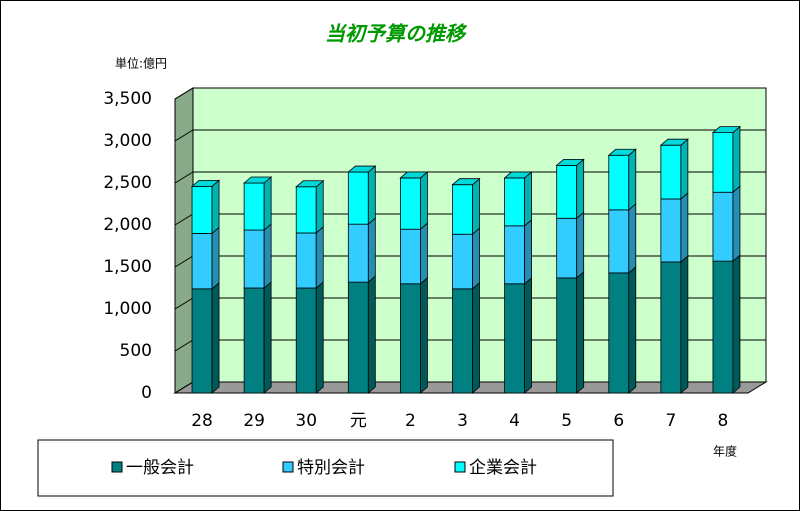 The width and height of the screenshot is (800, 511). I want to click on legend-label: 特別会計, so click(331, 468).